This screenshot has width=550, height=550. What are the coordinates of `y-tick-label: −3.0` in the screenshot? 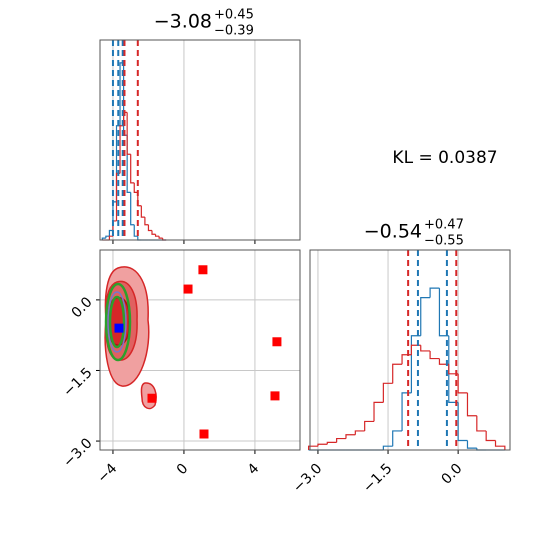 It's located at (77, 452).